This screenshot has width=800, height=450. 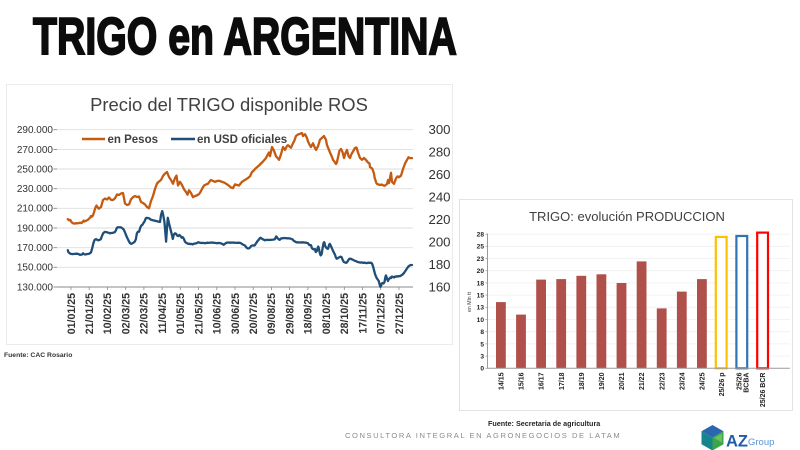 What do you see at coordinates (35, 248) in the screenshot?
I see `svg-text: 170.000` at bounding box center [35, 248].